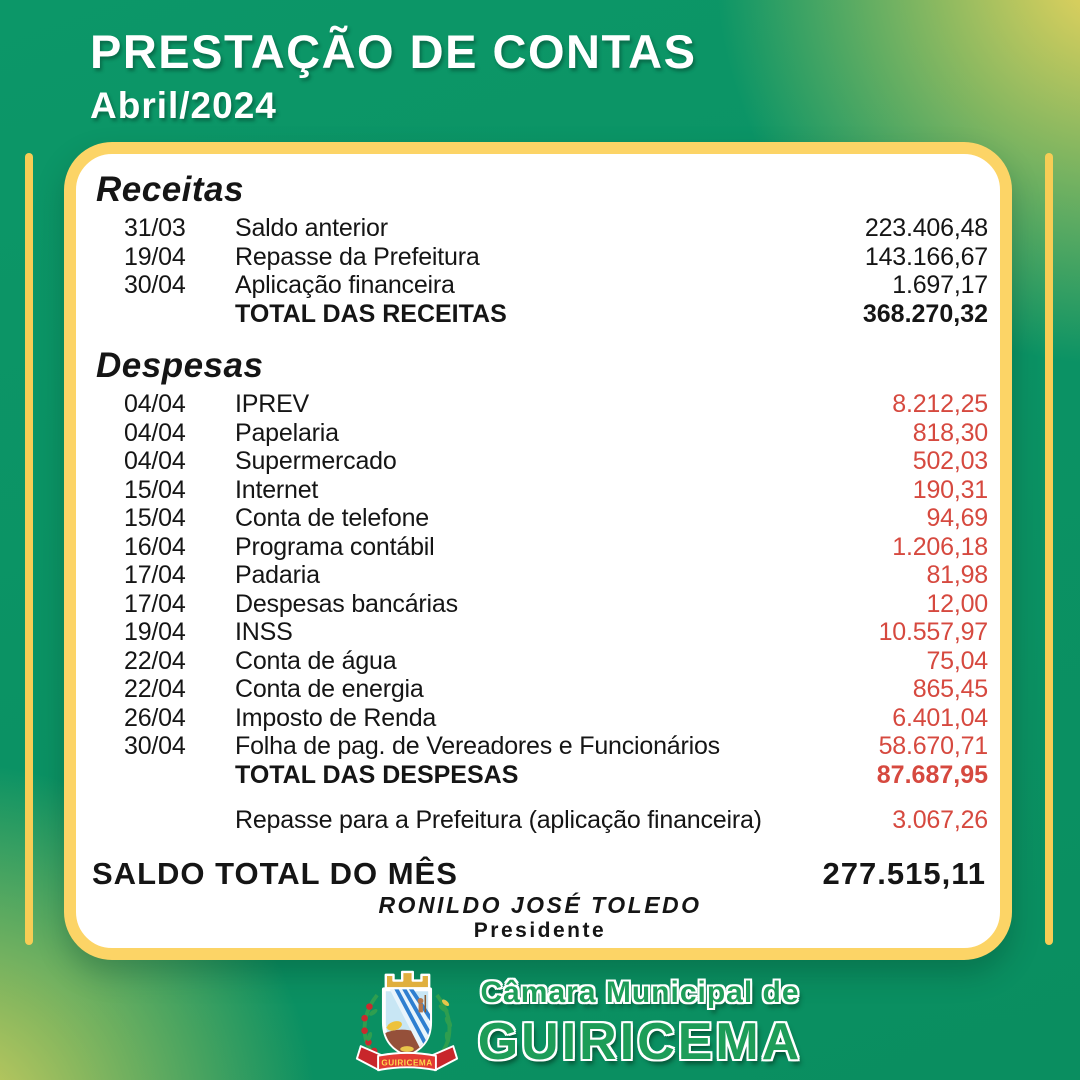 The height and width of the screenshot is (1080, 1080). Describe the element at coordinates (406, 1021) in the screenshot. I see `municipal-crest-icon: GUIRICEMA` at that location.